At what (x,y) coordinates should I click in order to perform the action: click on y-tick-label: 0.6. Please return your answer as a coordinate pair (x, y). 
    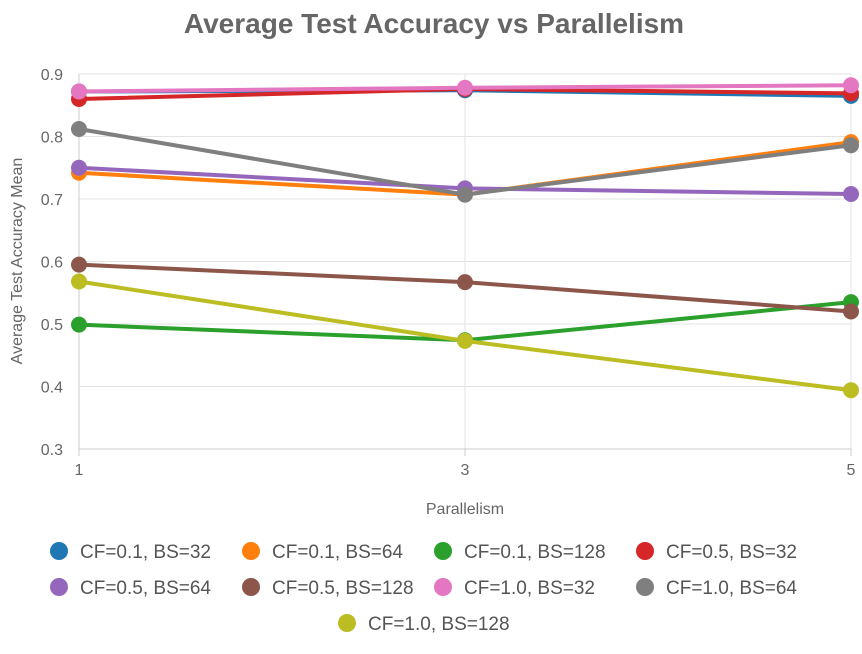
    Looking at the image, I should click on (52, 263).